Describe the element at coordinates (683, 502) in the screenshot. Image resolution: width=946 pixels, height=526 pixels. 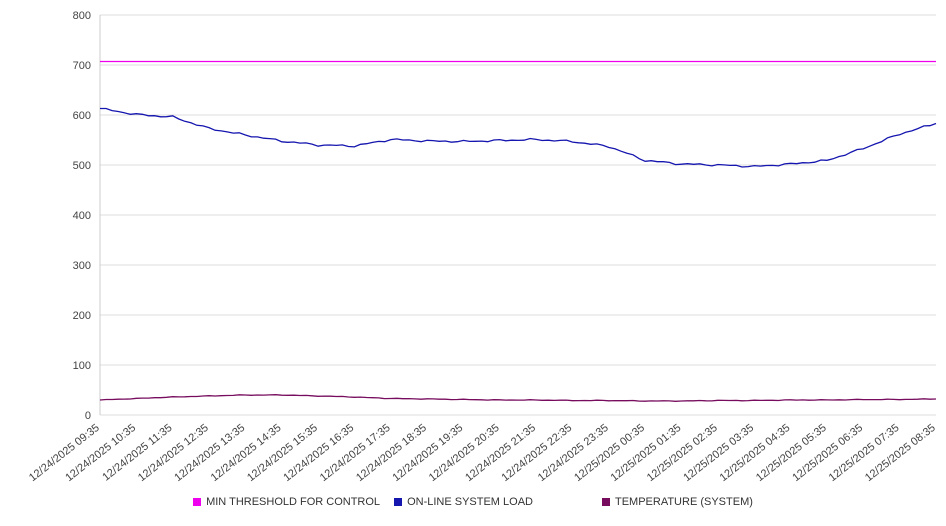
I see `legend-label: TEMPERATURE (SYSTEM)` at that location.